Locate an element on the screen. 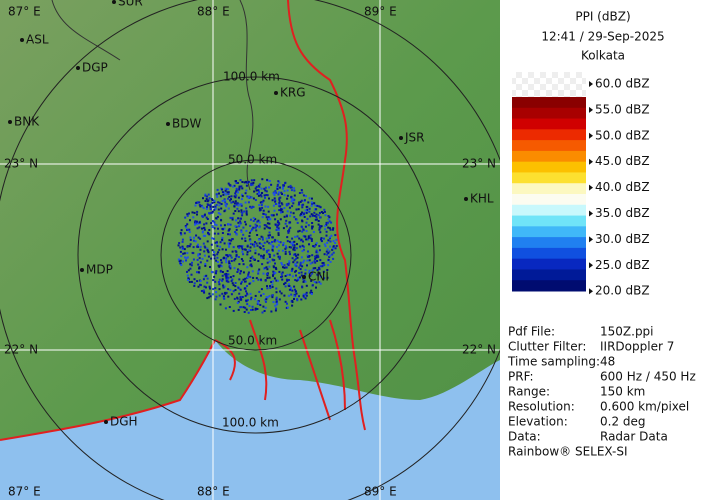 Image resolution: width=706 pixels, height=504 pixels. scale-bin is located at coordinates (549, 178).